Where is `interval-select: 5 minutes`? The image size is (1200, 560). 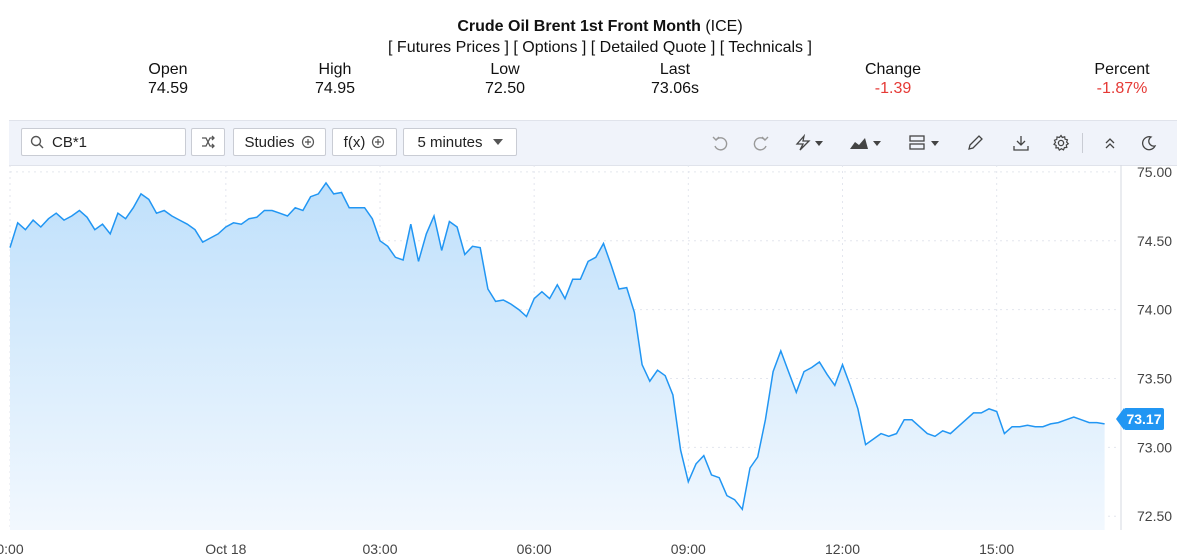
interval-select: 5 minutes is located at coordinates (460, 142).